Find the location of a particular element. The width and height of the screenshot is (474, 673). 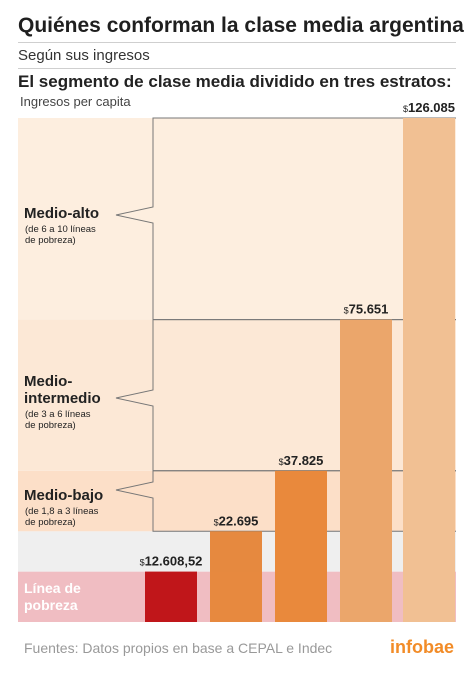

value-text: 22.695 is located at coordinates (239, 520).